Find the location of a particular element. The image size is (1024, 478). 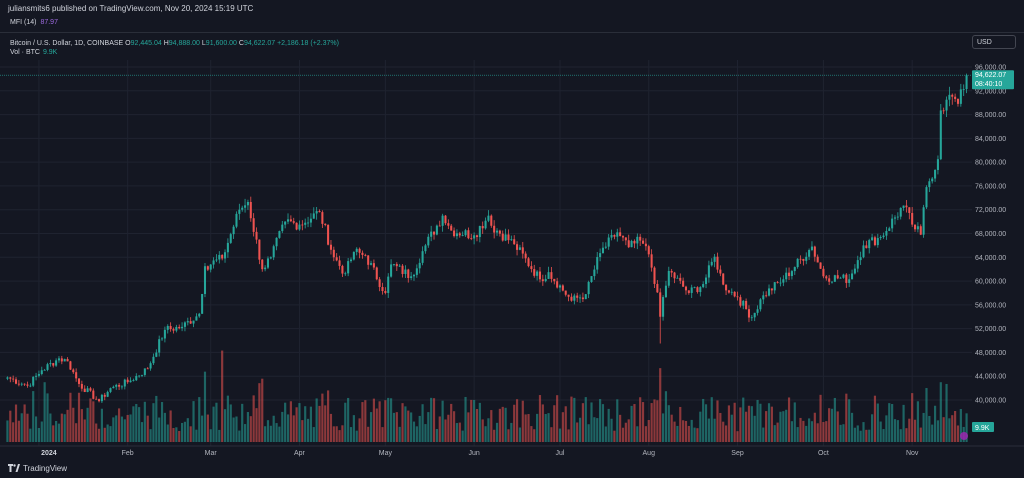

symbol-name: Bitcoin / U.S. Dollar, 1D, COINBASE is located at coordinates (67, 43).